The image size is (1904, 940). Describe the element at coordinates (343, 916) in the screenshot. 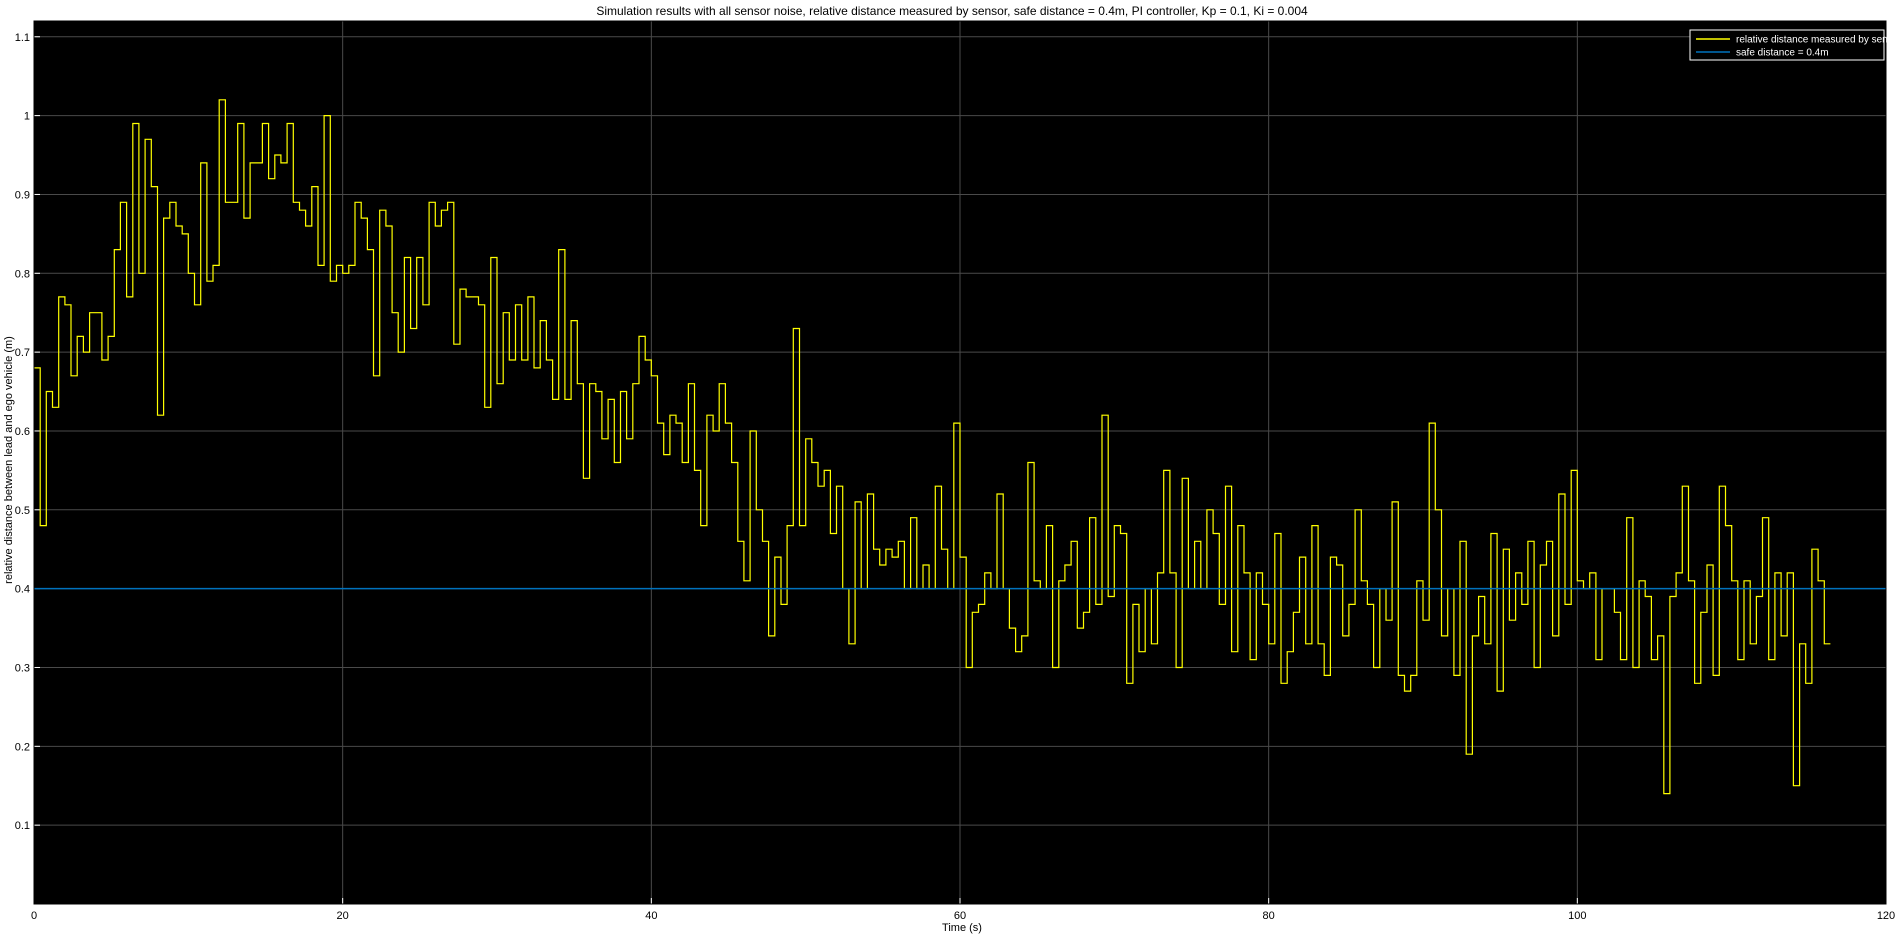

I see `x-tick-label: 20` at that location.